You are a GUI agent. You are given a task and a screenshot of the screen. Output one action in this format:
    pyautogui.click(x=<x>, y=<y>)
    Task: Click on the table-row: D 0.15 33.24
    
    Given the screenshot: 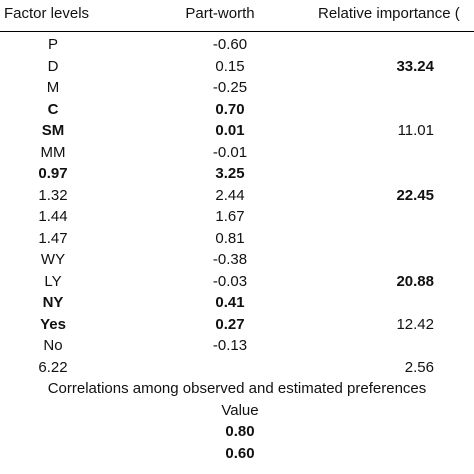 What is the action you would take?
    pyautogui.click(x=237, y=66)
    